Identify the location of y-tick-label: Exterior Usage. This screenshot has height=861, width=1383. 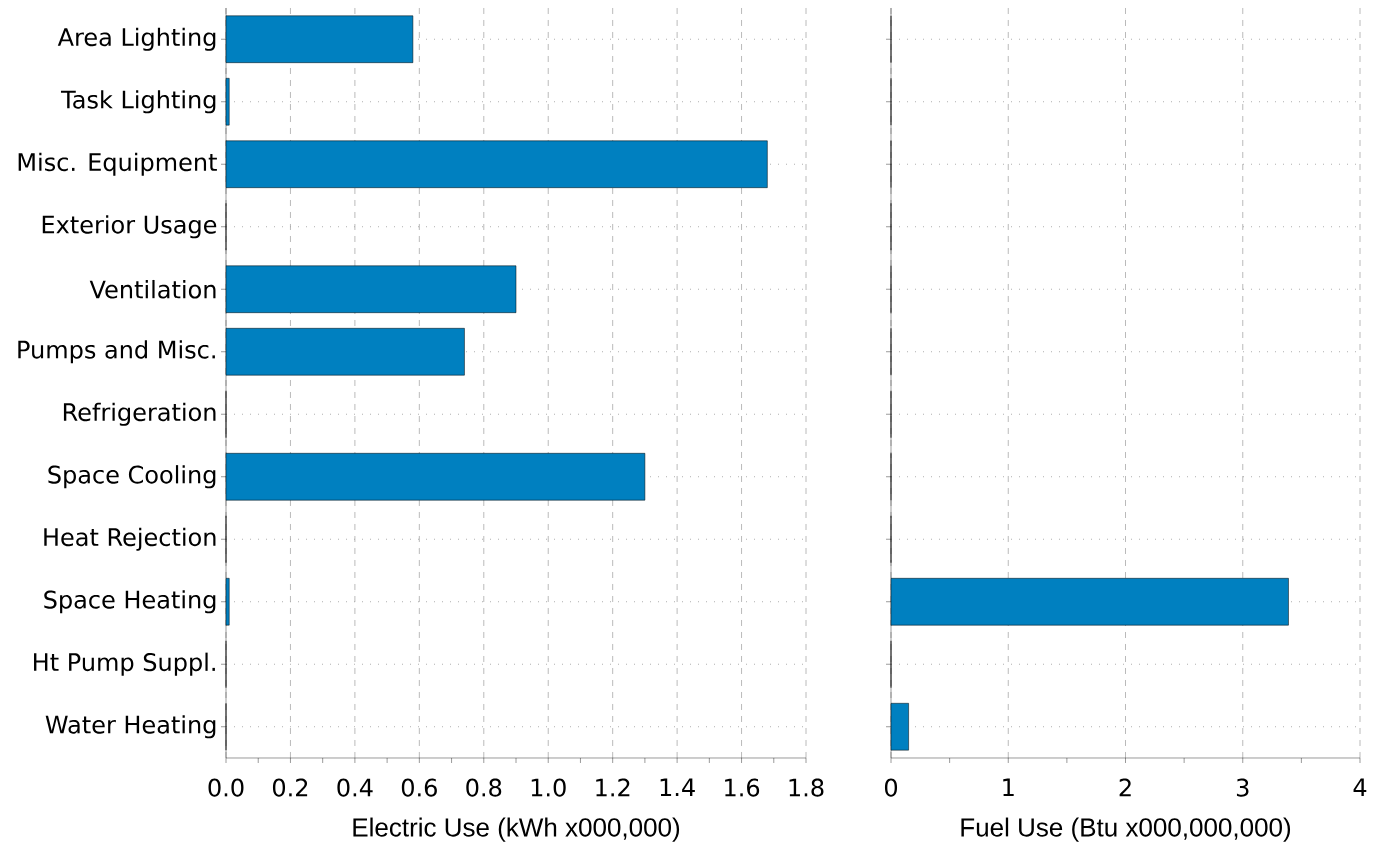
(129, 227).